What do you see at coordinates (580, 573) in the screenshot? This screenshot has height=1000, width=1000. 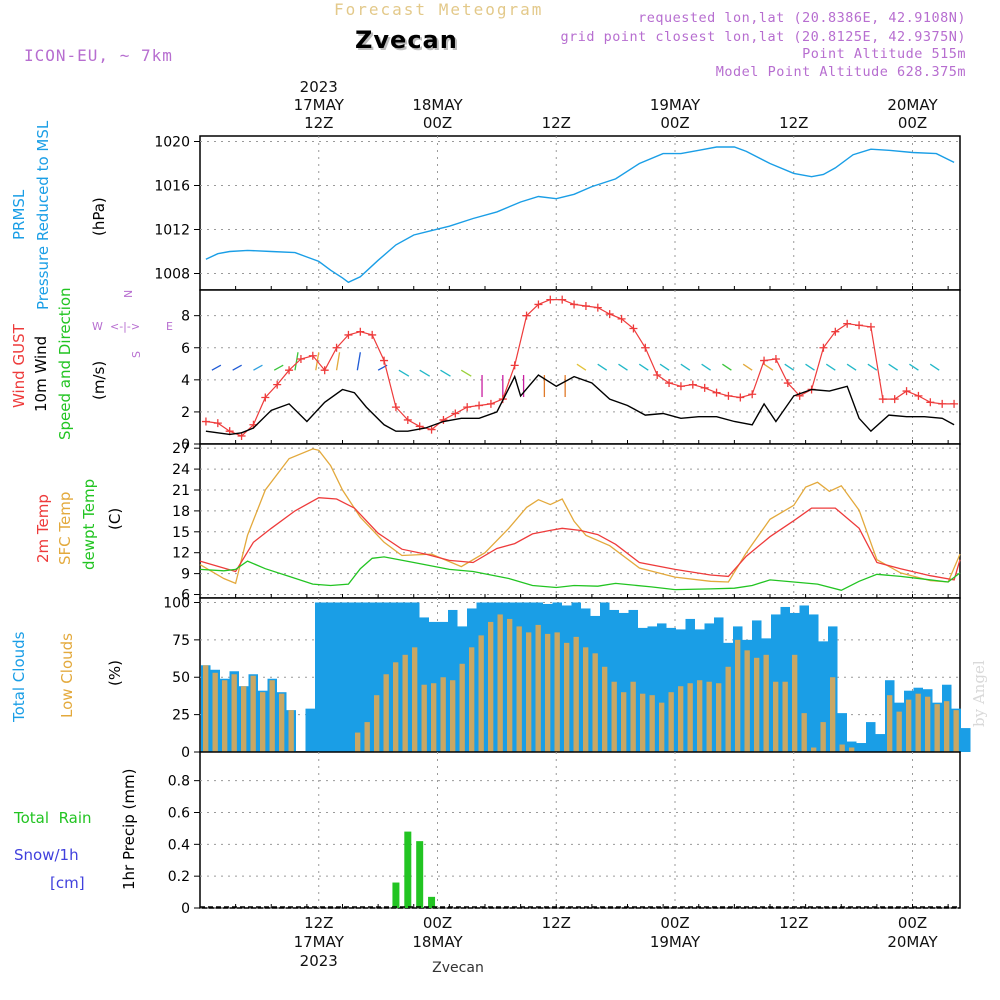 I see `dewpt-line` at bounding box center [580, 573].